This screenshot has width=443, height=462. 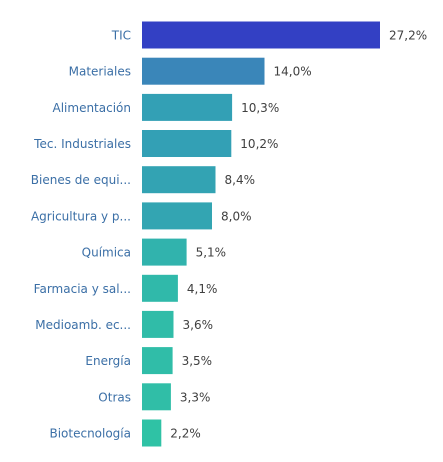 I want to click on category-label-1: Materiales, so click(x=100, y=72).